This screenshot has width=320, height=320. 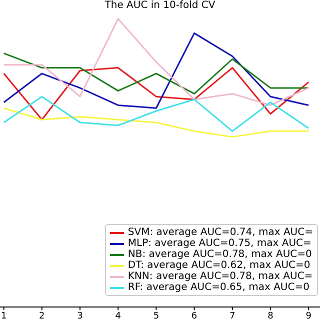 I want to click on x-tick-label: 8, so click(x=271, y=315).